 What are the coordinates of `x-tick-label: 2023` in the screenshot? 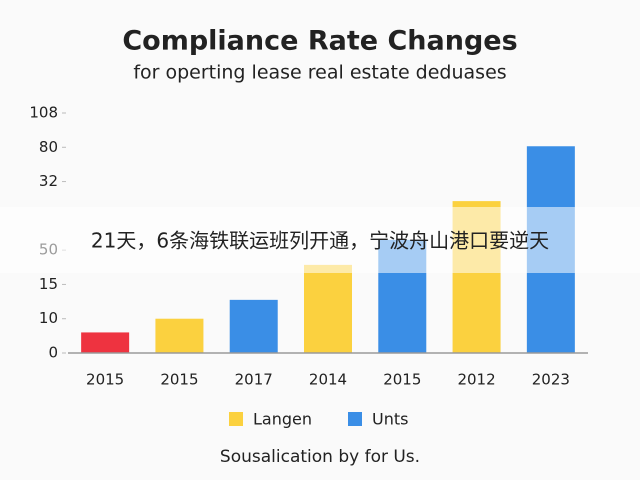 It's located at (551, 380).